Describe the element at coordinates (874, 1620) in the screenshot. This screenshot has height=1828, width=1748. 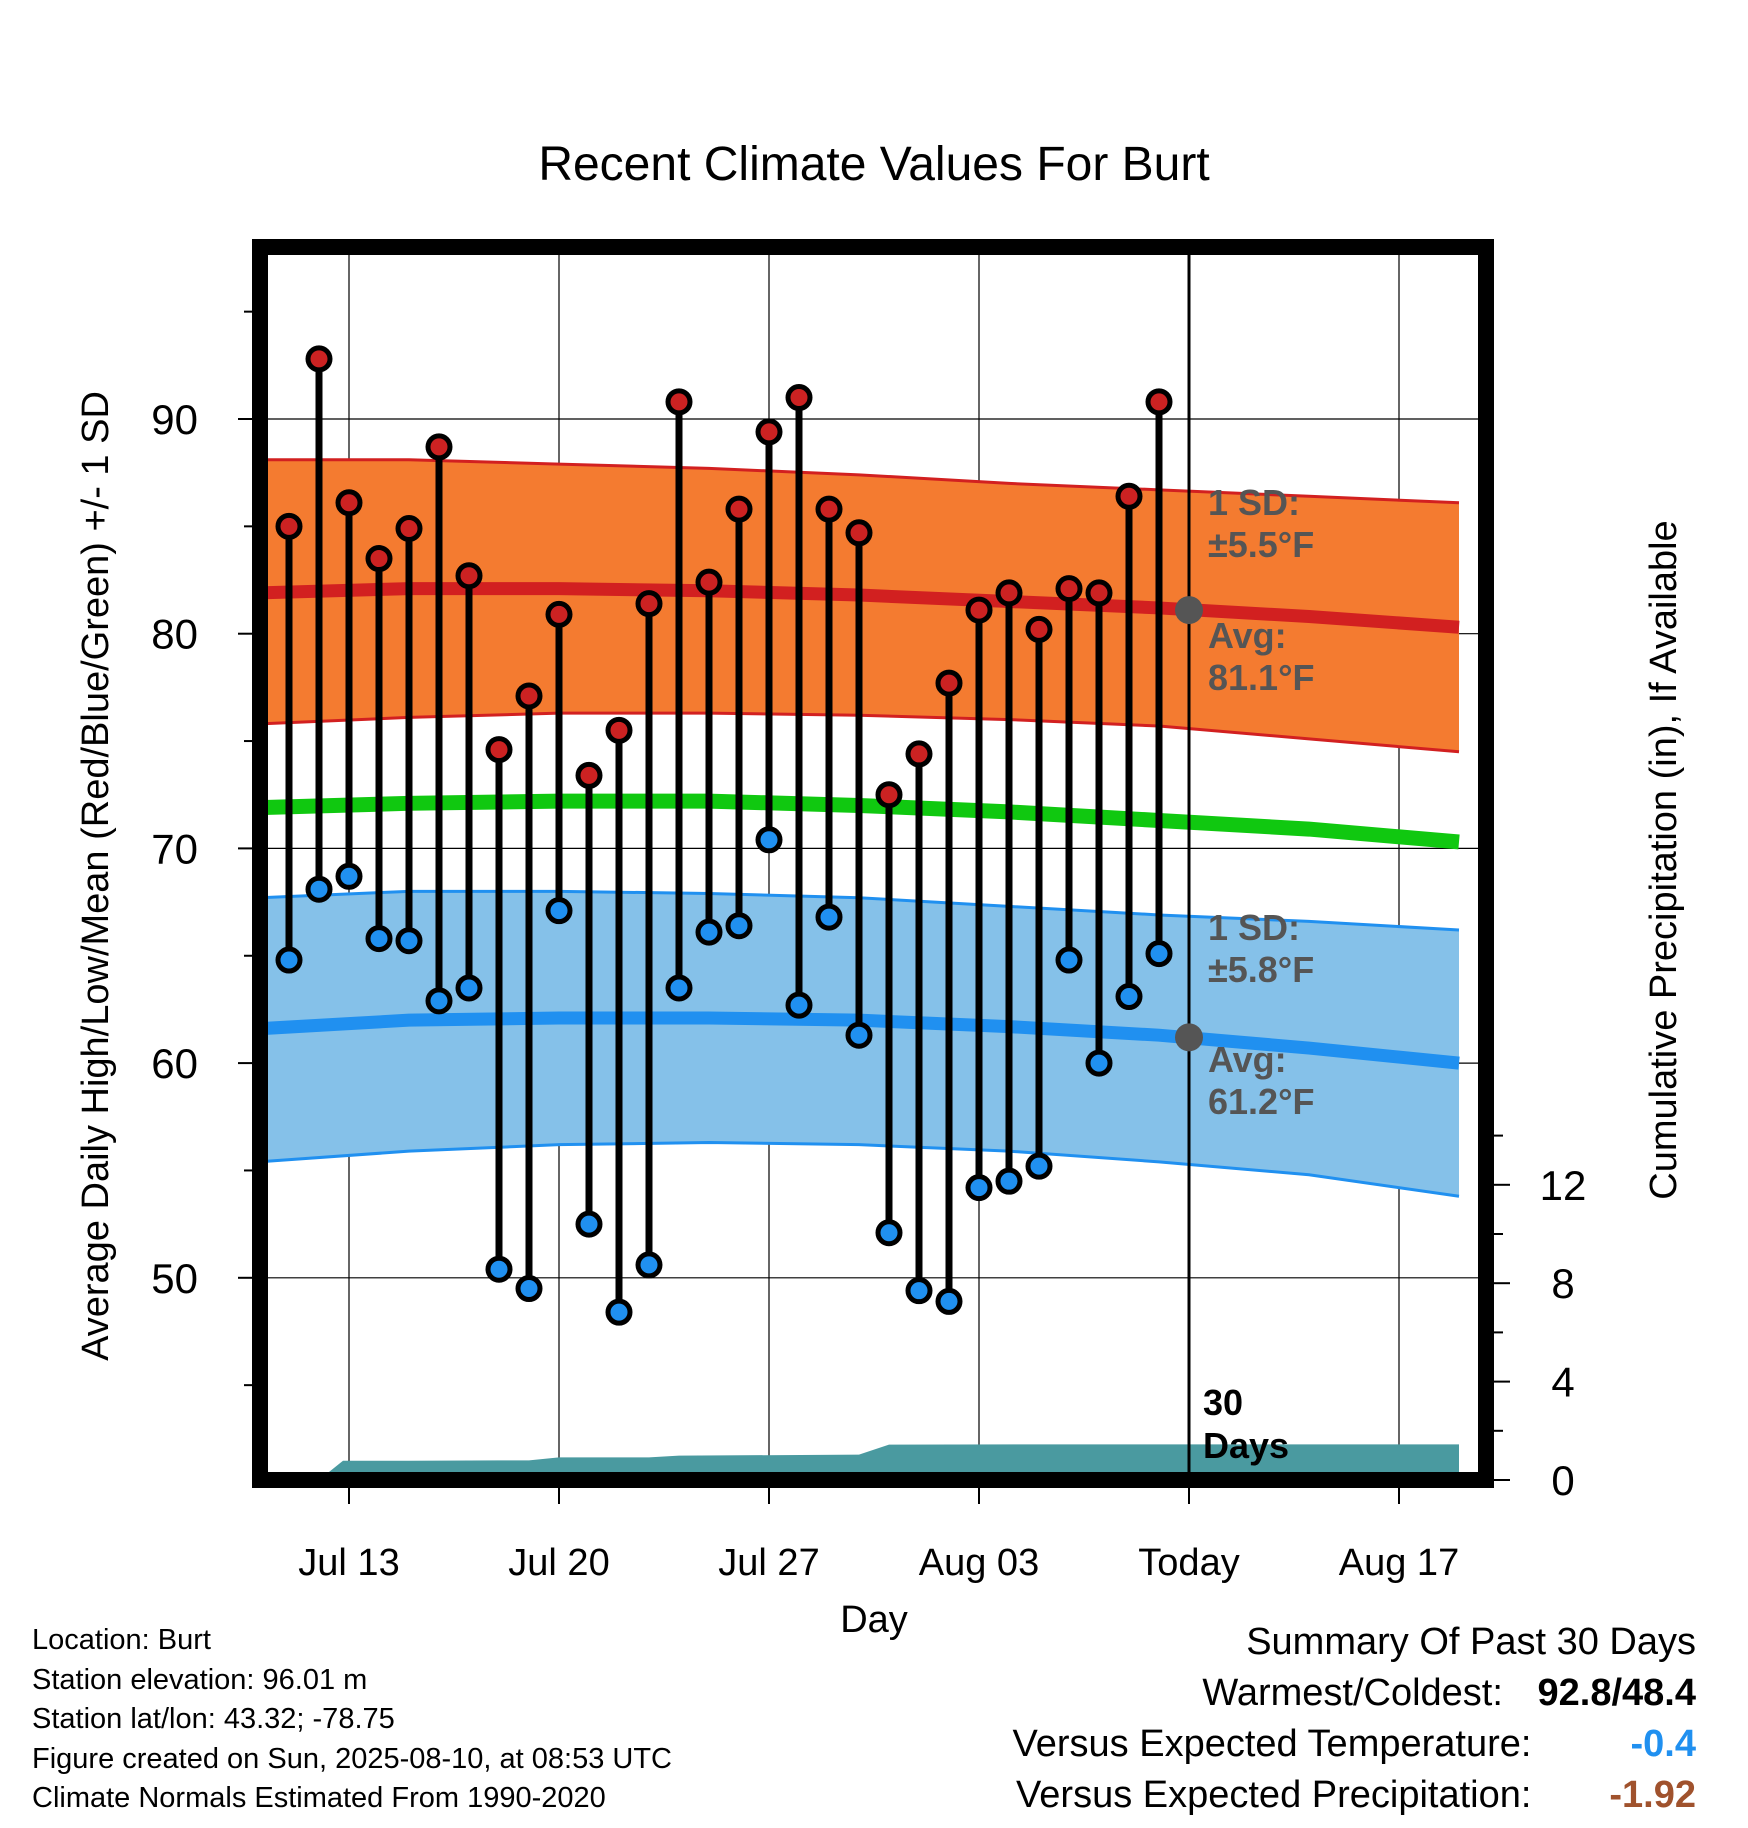
I see `x-axis-label: Day` at that location.